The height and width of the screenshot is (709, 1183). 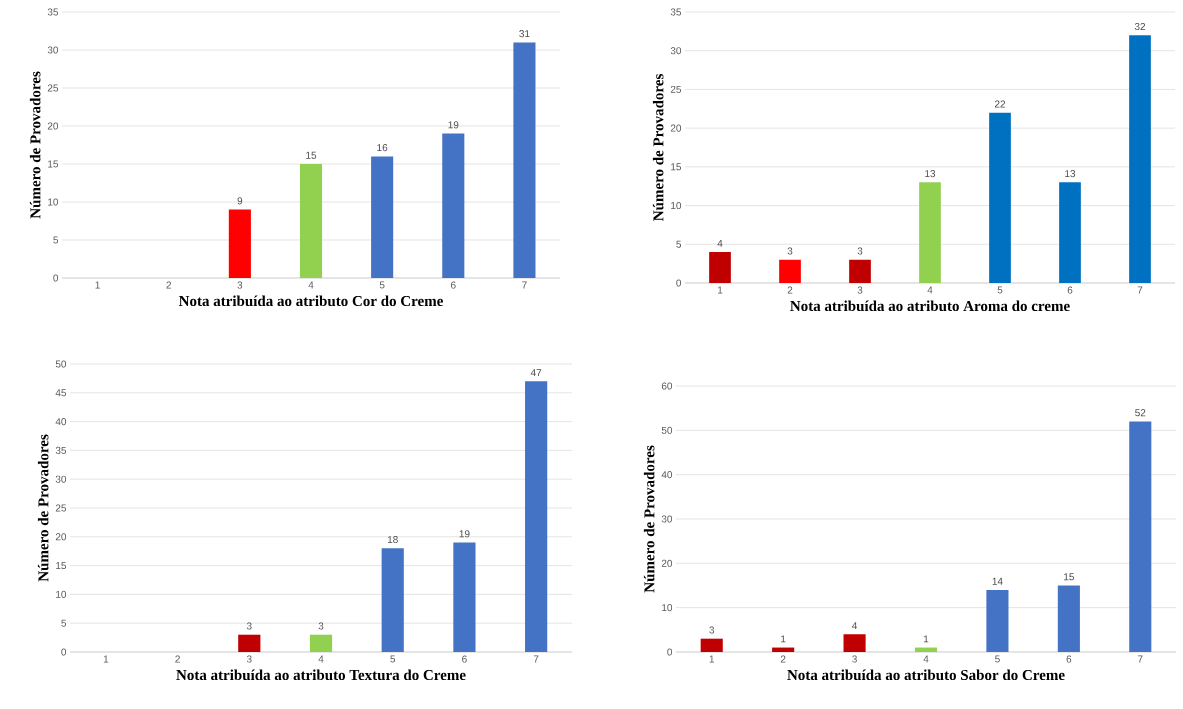 I want to click on data-label: 14, so click(x=997, y=581).